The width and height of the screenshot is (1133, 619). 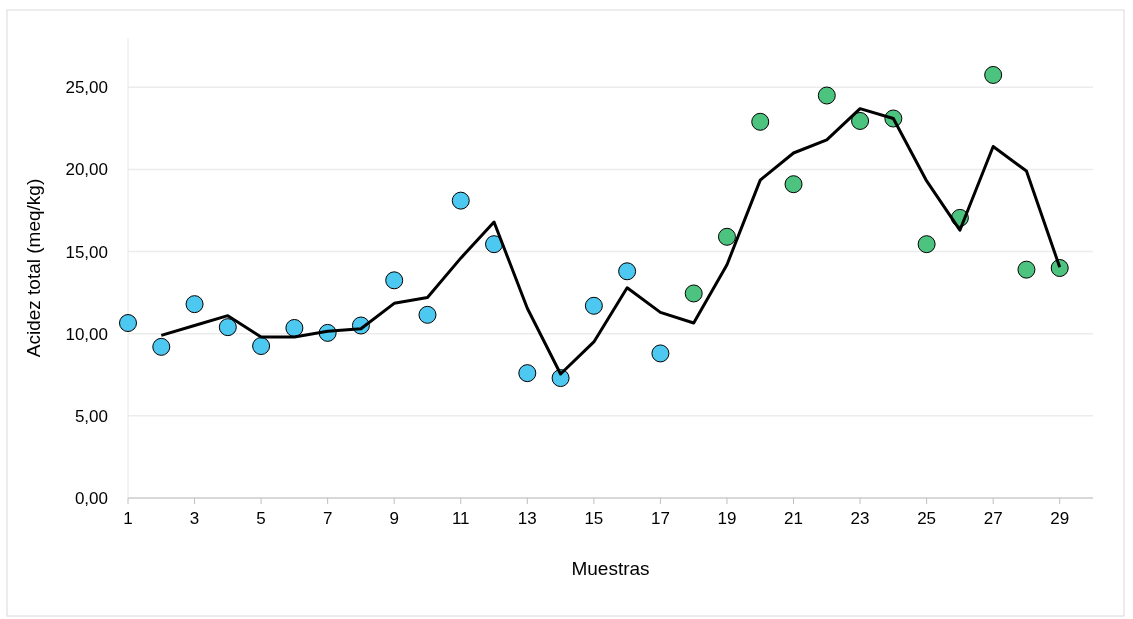 What do you see at coordinates (128, 518) in the screenshot?
I see `x-tick-label: 1` at bounding box center [128, 518].